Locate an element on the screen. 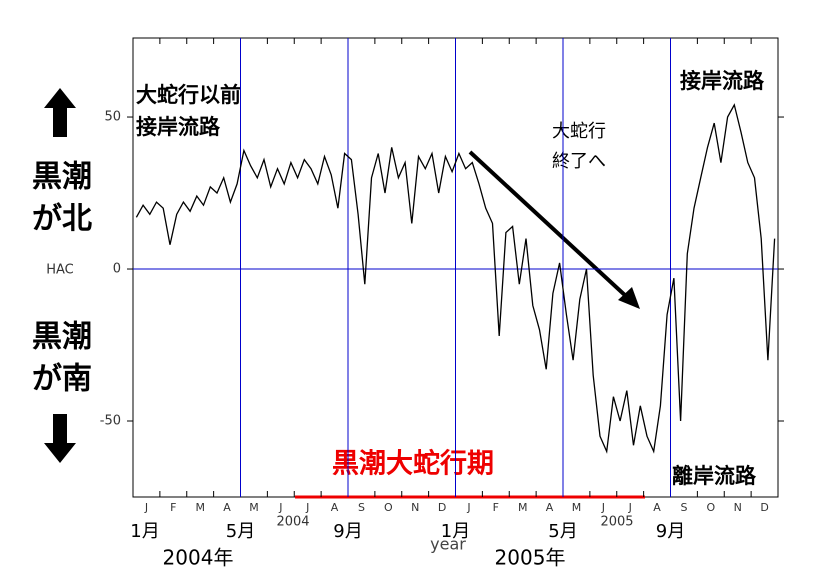  year-label: 2005年 is located at coordinates (530, 558).